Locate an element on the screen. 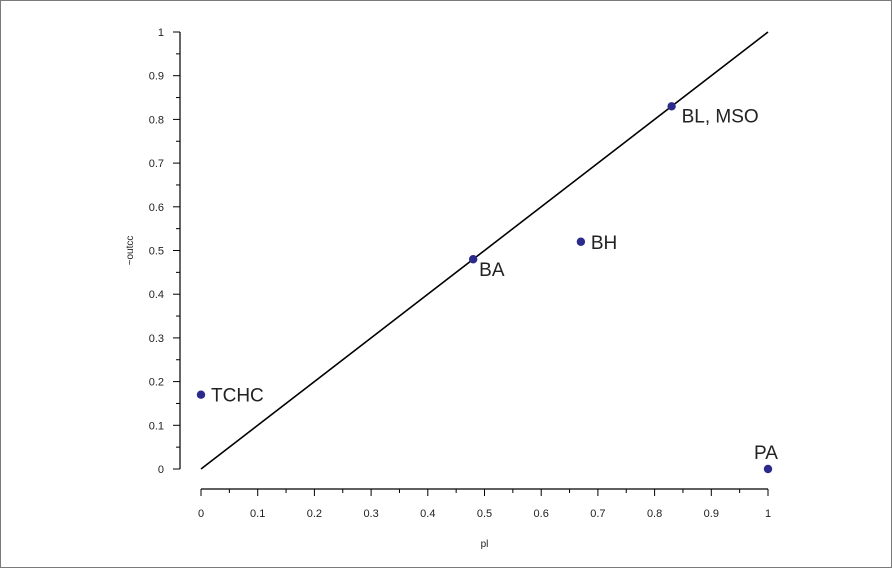  x-tick-label: 0.8 is located at coordinates (654, 514).